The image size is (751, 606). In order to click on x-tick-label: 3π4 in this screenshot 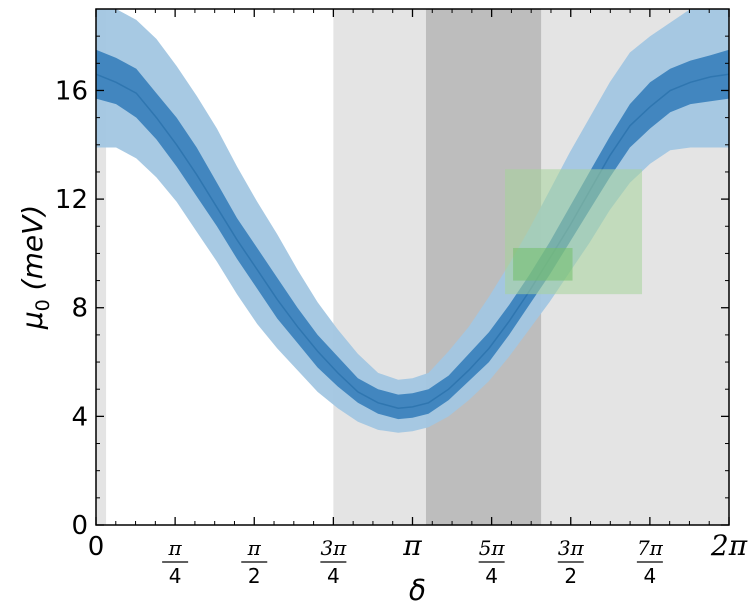, I will do `click(333, 562)`.